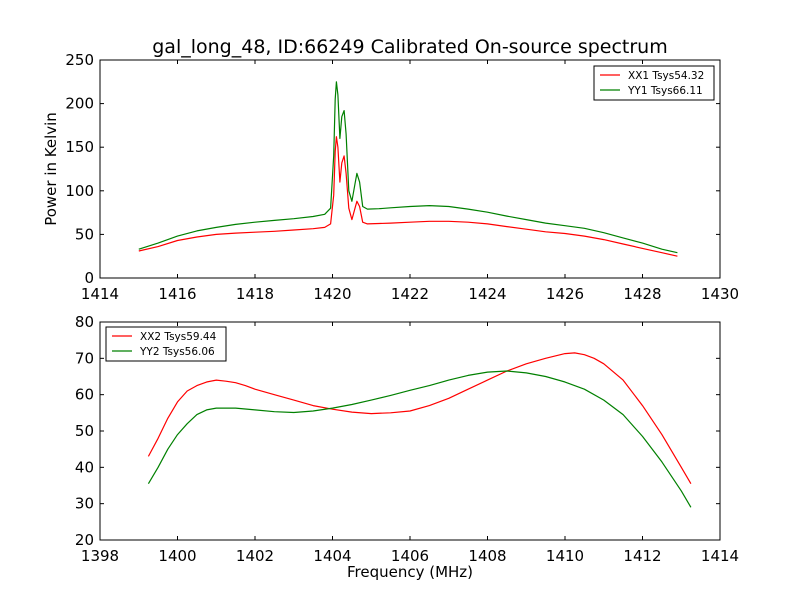 This screenshot has height=600, width=800. I want to click on legend: XX2 Tsys59.44 YY2 Tsys56.06, so click(166, 344).